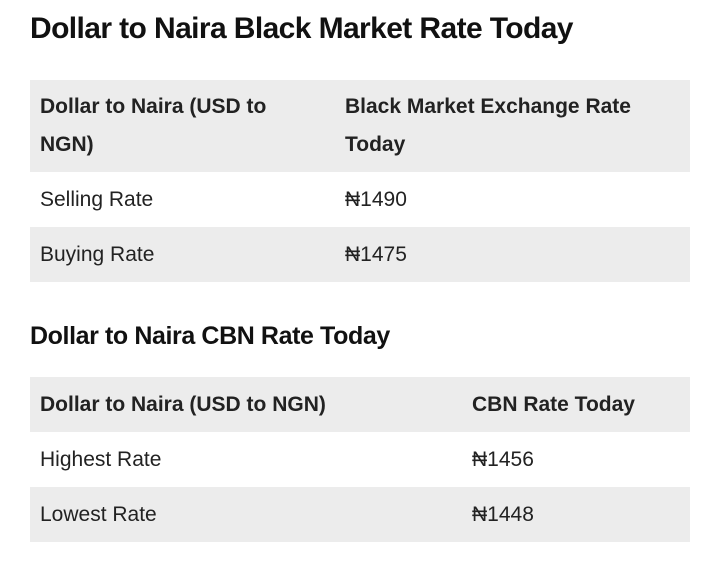 This screenshot has width=720, height=562. What do you see at coordinates (376, 199) in the screenshot?
I see `cell: ₦1490` at bounding box center [376, 199].